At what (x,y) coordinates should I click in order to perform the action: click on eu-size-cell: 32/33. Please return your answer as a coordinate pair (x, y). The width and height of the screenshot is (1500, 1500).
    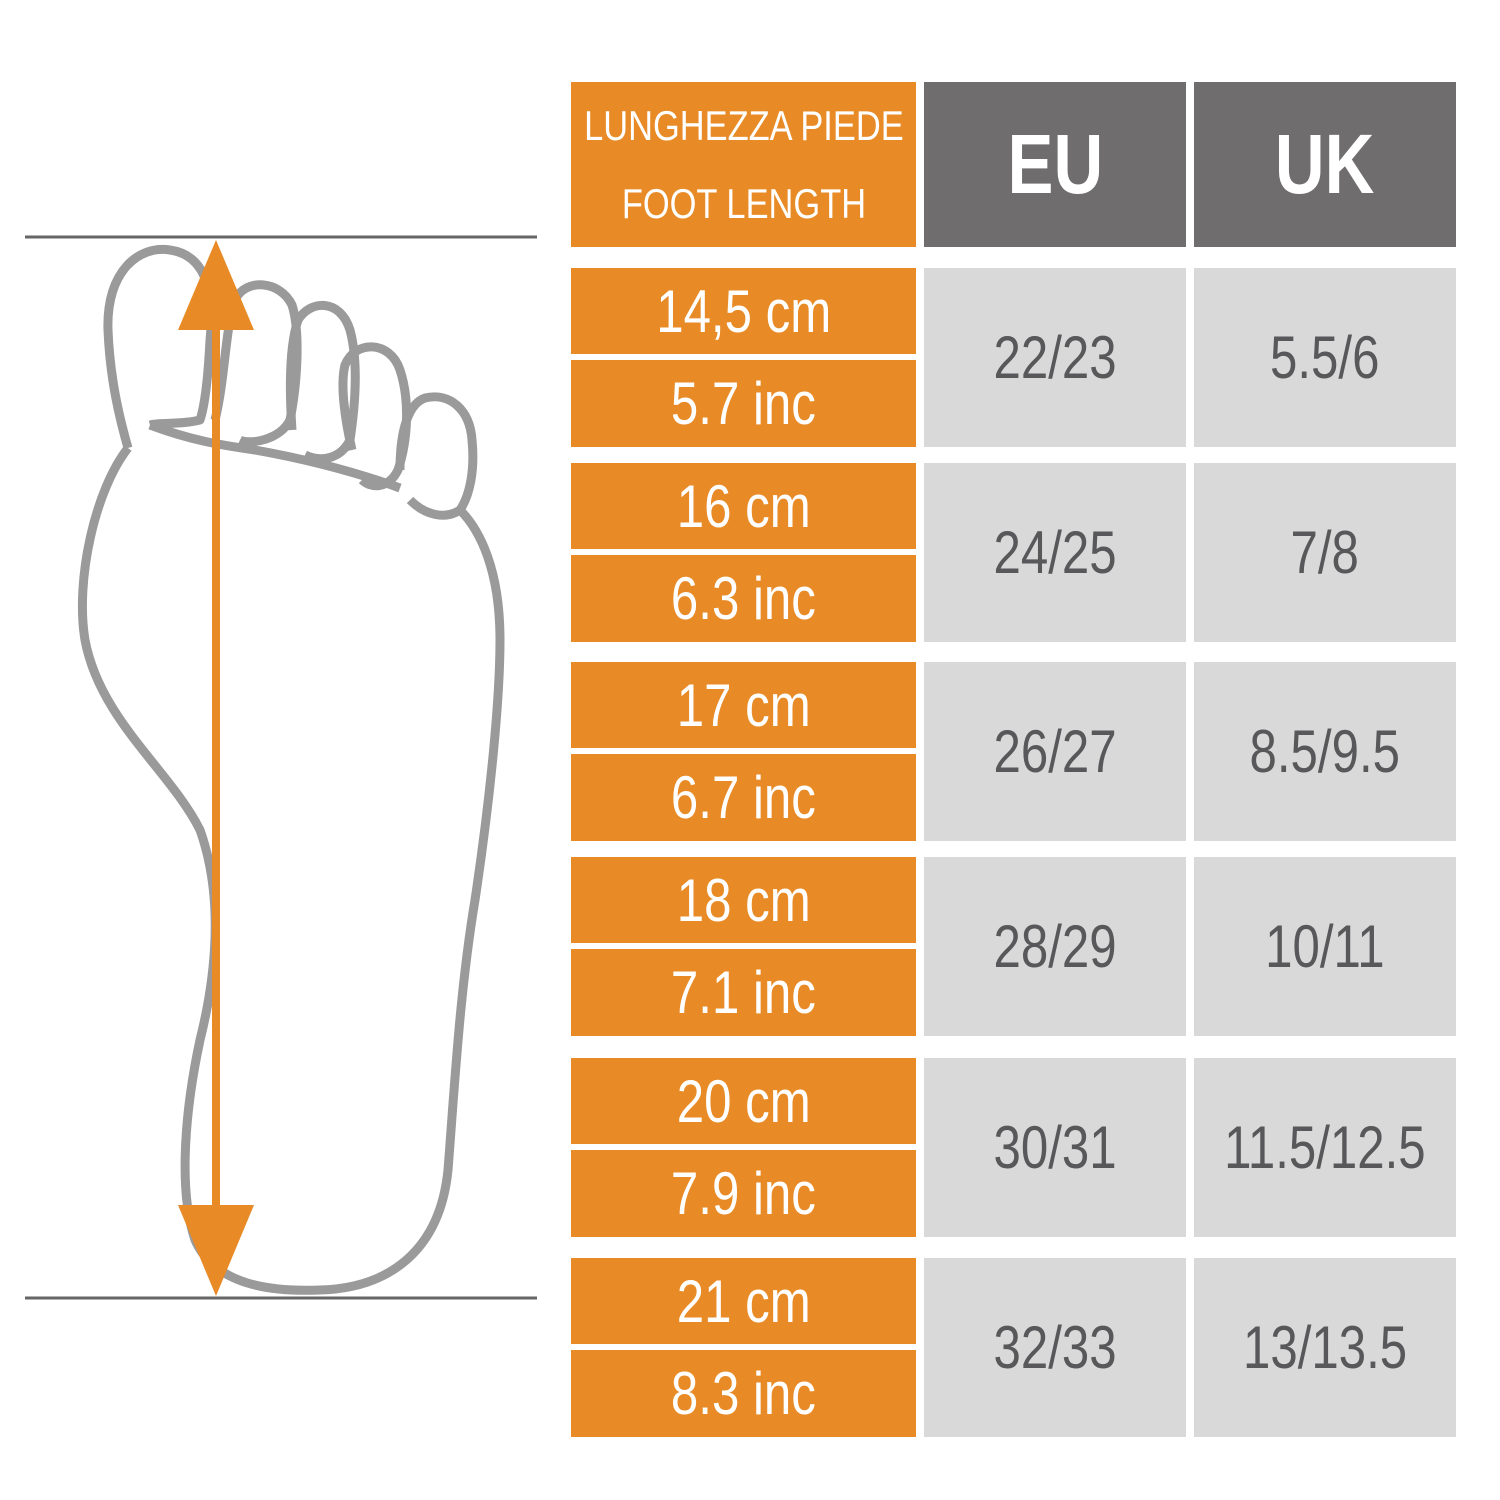
    Looking at the image, I should click on (1055, 1347).